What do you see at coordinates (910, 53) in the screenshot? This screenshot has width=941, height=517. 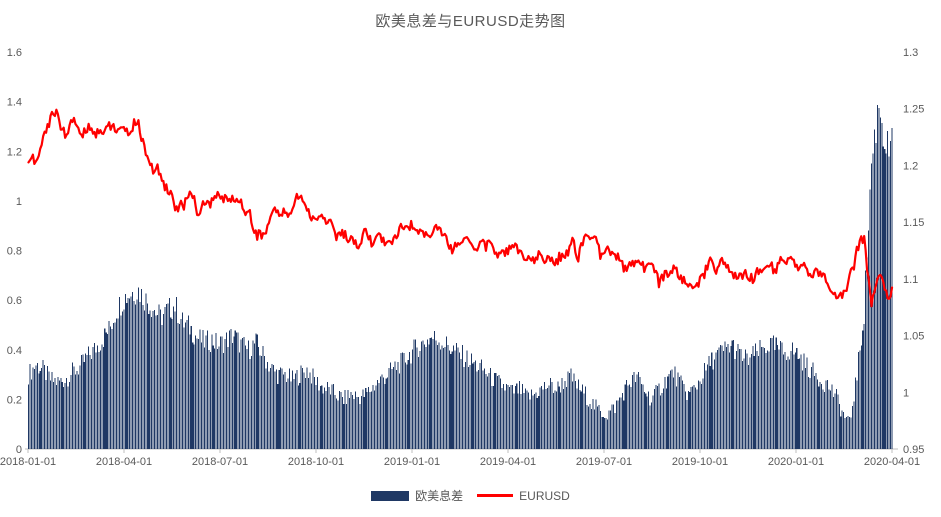 I see `y-right-tick-label: 1.3` at bounding box center [910, 53].